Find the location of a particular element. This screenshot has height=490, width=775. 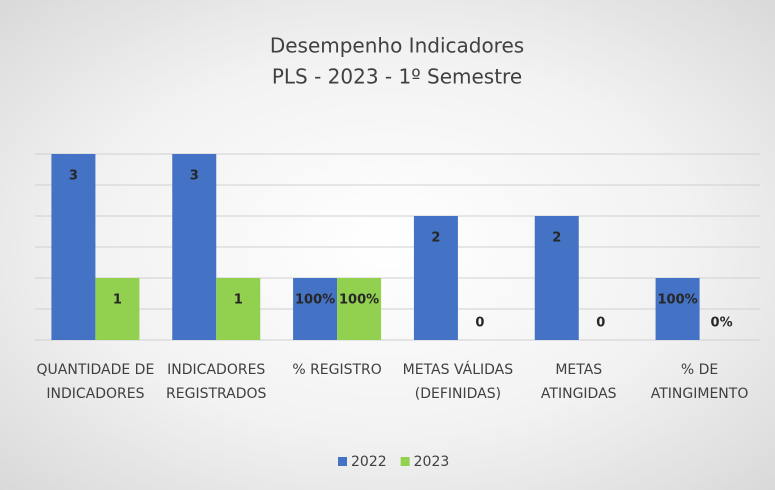

x-tick-label: INDICADORES REGISTRADOS is located at coordinates (216, 382).